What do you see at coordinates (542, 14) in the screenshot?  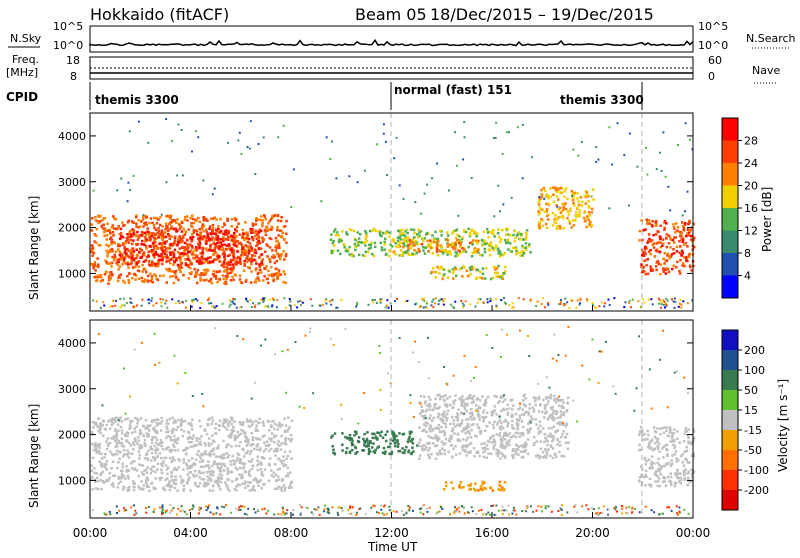 I see `date-range: 18/Dec/2015 – 19/Dec/2015` at bounding box center [542, 14].